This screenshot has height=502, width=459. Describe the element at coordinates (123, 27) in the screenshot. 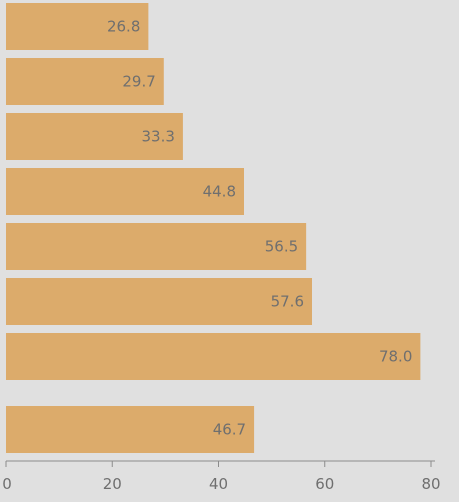

I see `bar-value-label: 26.8` at that location.